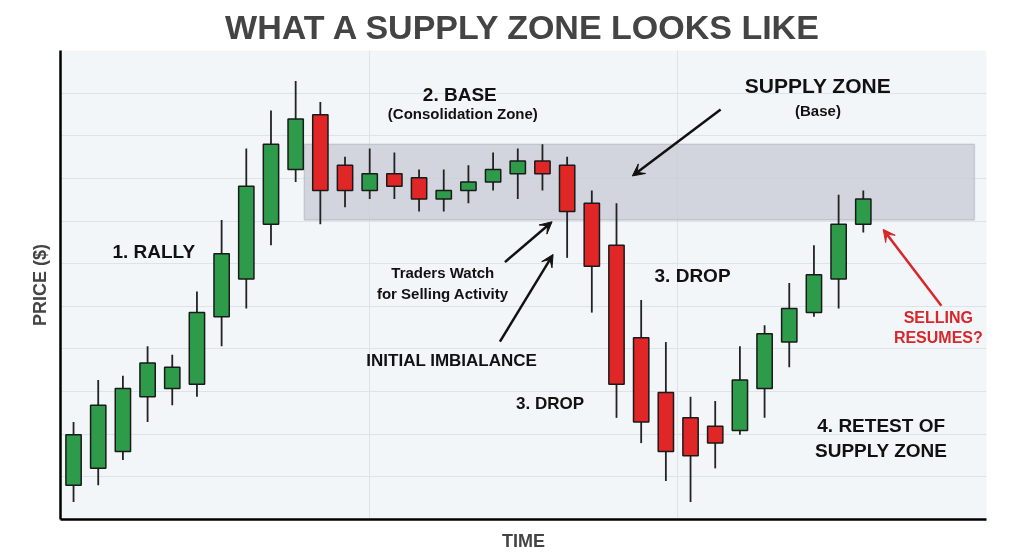 The image size is (1024, 559). I want to click on chart-title: WHAT A SUPPLY ZONE LOOKS LIKE, so click(522, 26).